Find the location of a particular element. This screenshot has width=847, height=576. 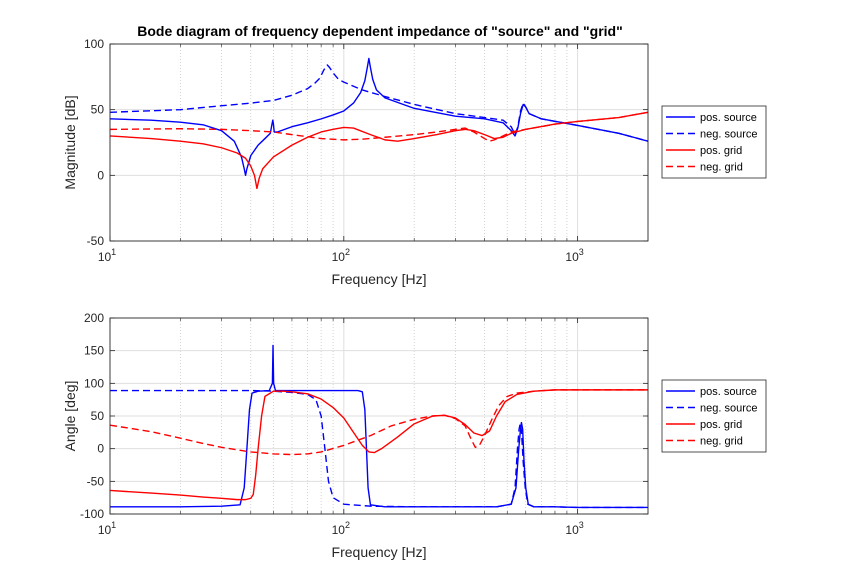

phase-legend: pos. source neg. source pos. grid neg. grid is located at coordinates (714, 416).